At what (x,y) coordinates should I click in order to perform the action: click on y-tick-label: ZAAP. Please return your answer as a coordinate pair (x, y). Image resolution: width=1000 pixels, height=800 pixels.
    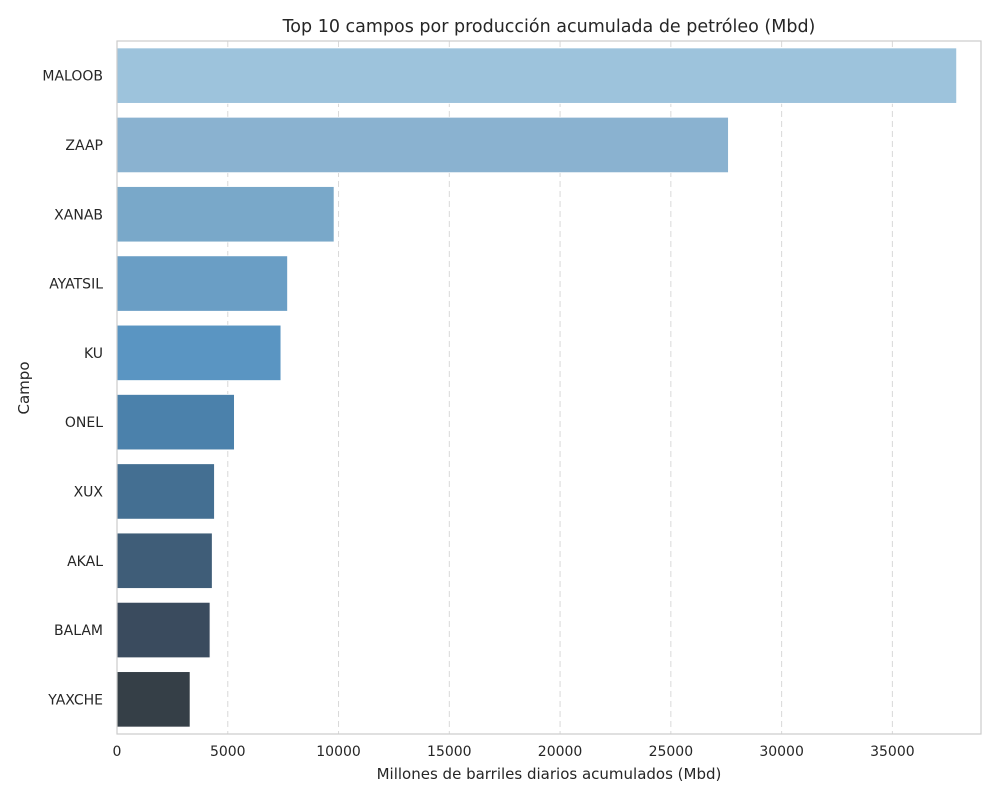
    Looking at the image, I should click on (84, 146).